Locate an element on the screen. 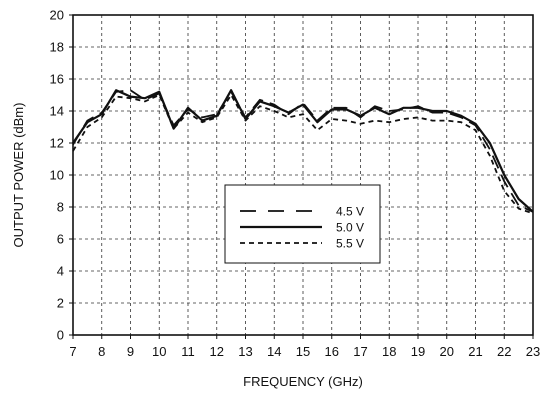 The width and height of the screenshot is (544, 393). x-tick-label: 17 is located at coordinates (360, 351).